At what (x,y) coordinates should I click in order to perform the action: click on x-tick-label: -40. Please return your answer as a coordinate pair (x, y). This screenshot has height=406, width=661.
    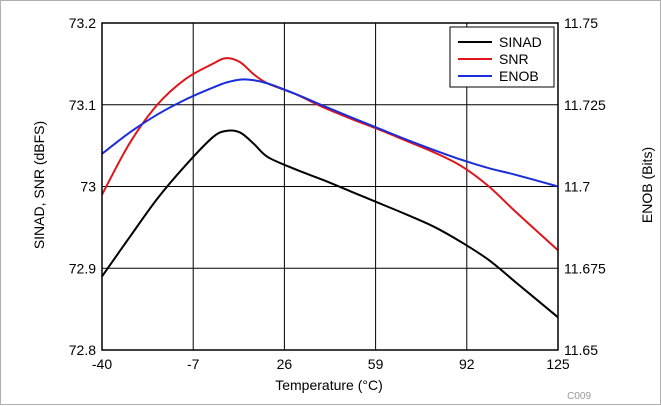
    Looking at the image, I should click on (102, 364).